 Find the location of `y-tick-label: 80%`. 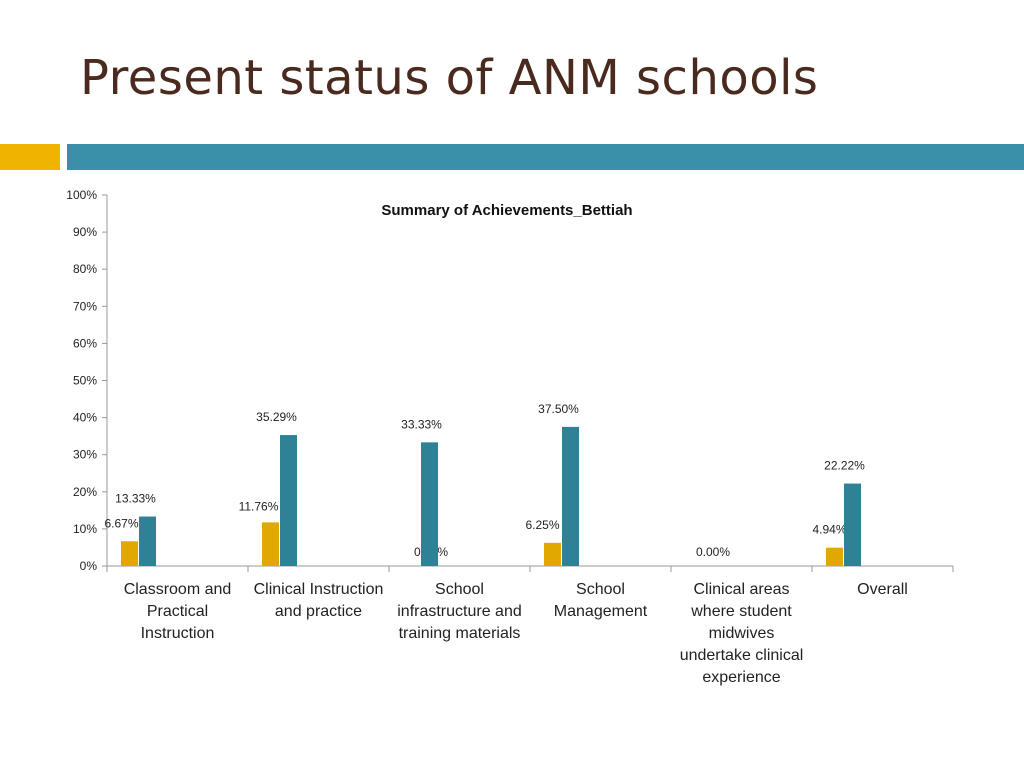

y-tick-label: 80% is located at coordinates (85, 269).